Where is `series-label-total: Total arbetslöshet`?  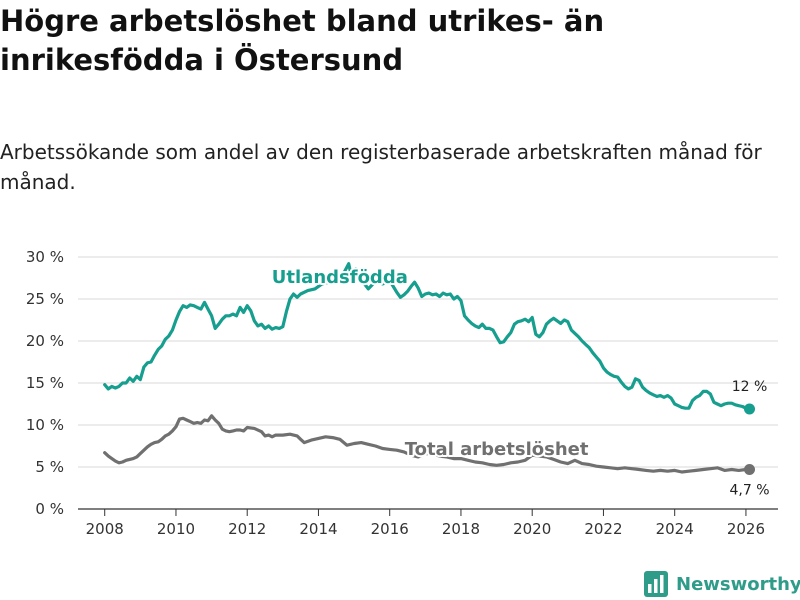
series-label-total: Total arbetslöshet is located at coordinates (497, 449).